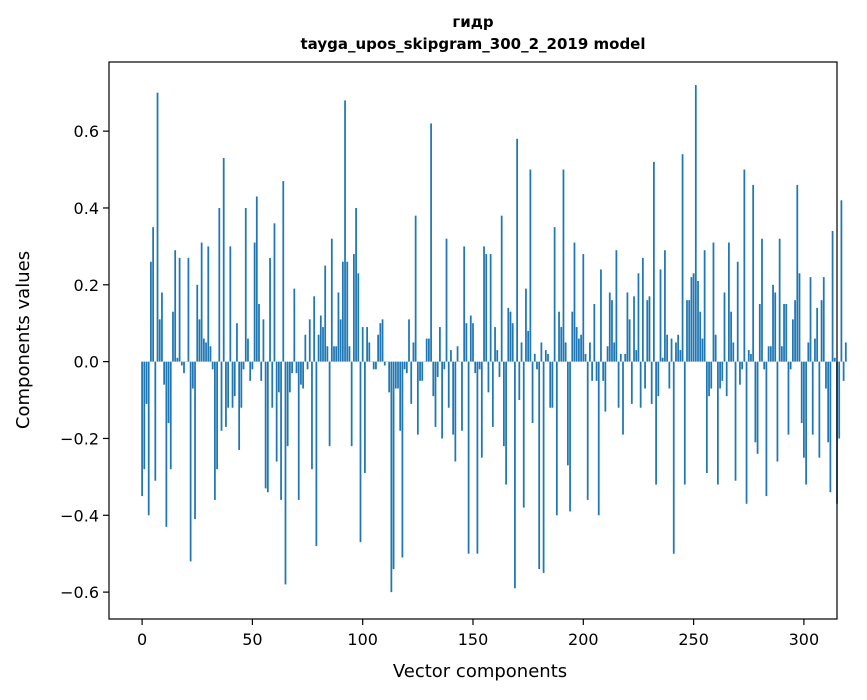 The image size is (867, 700). I want to click on y-tick-label: 0.0, so click(86, 362).